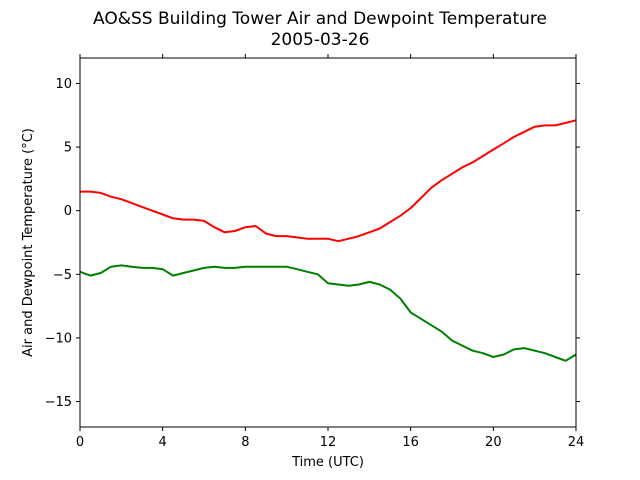 This screenshot has height=480, width=640. What do you see at coordinates (320, 40) in the screenshot?
I see `chart-subtitle: 2005-03-26` at bounding box center [320, 40].